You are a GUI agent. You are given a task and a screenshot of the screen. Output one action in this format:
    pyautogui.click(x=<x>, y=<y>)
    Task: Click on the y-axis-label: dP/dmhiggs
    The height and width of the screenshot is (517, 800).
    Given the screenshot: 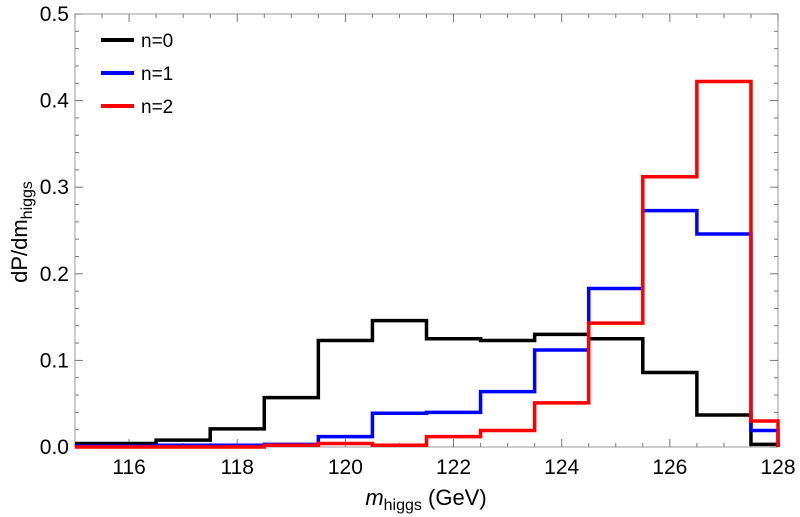 What is the action you would take?
    pyautogui.click(x=21, y=232)
    